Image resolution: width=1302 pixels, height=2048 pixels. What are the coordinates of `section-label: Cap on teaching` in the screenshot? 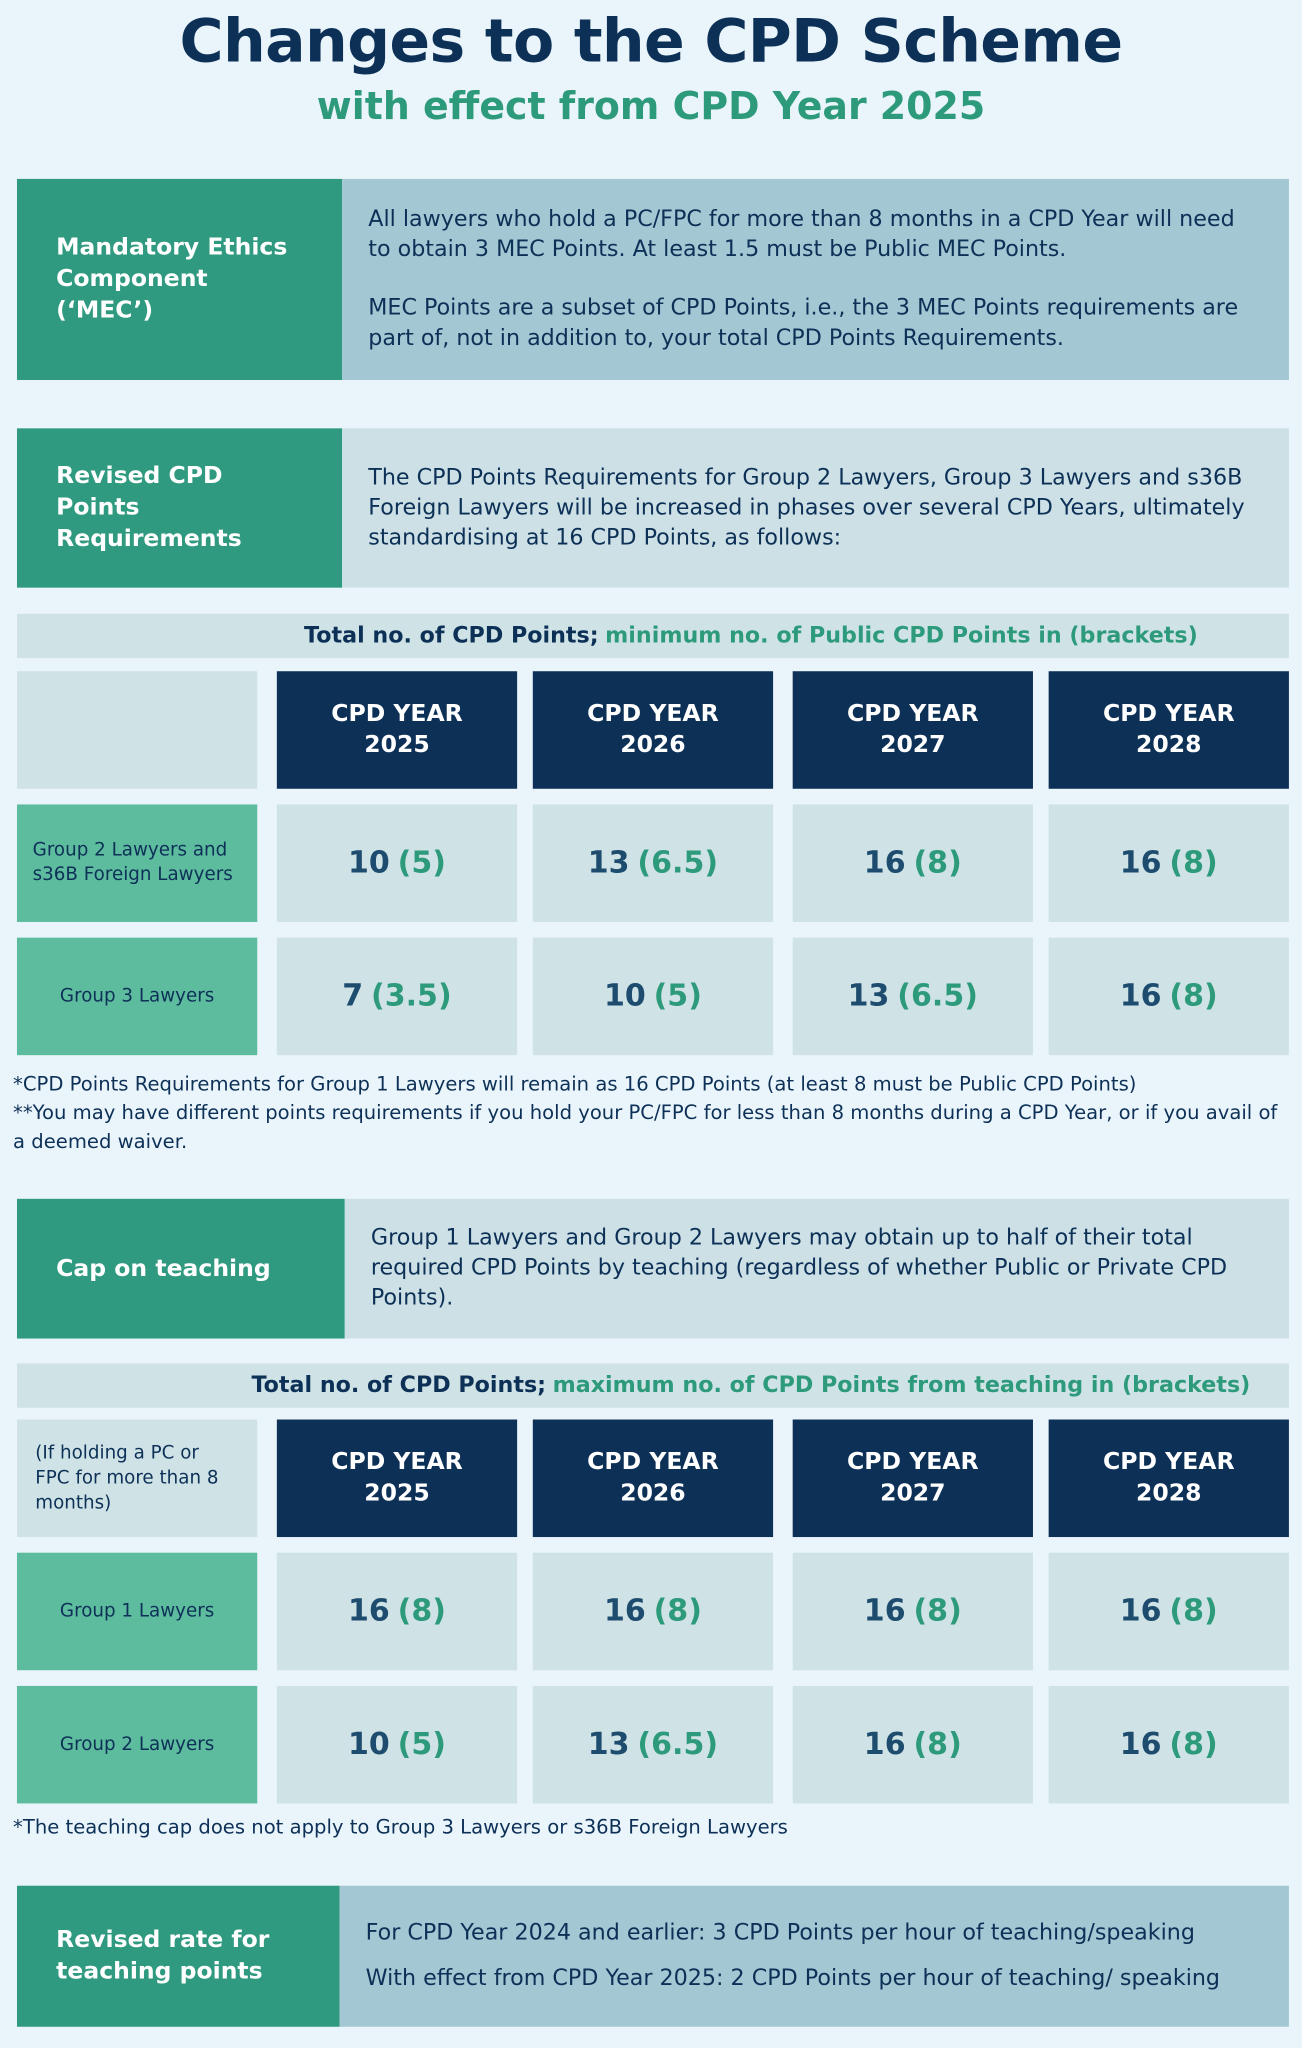 It's located at (180, 1268).